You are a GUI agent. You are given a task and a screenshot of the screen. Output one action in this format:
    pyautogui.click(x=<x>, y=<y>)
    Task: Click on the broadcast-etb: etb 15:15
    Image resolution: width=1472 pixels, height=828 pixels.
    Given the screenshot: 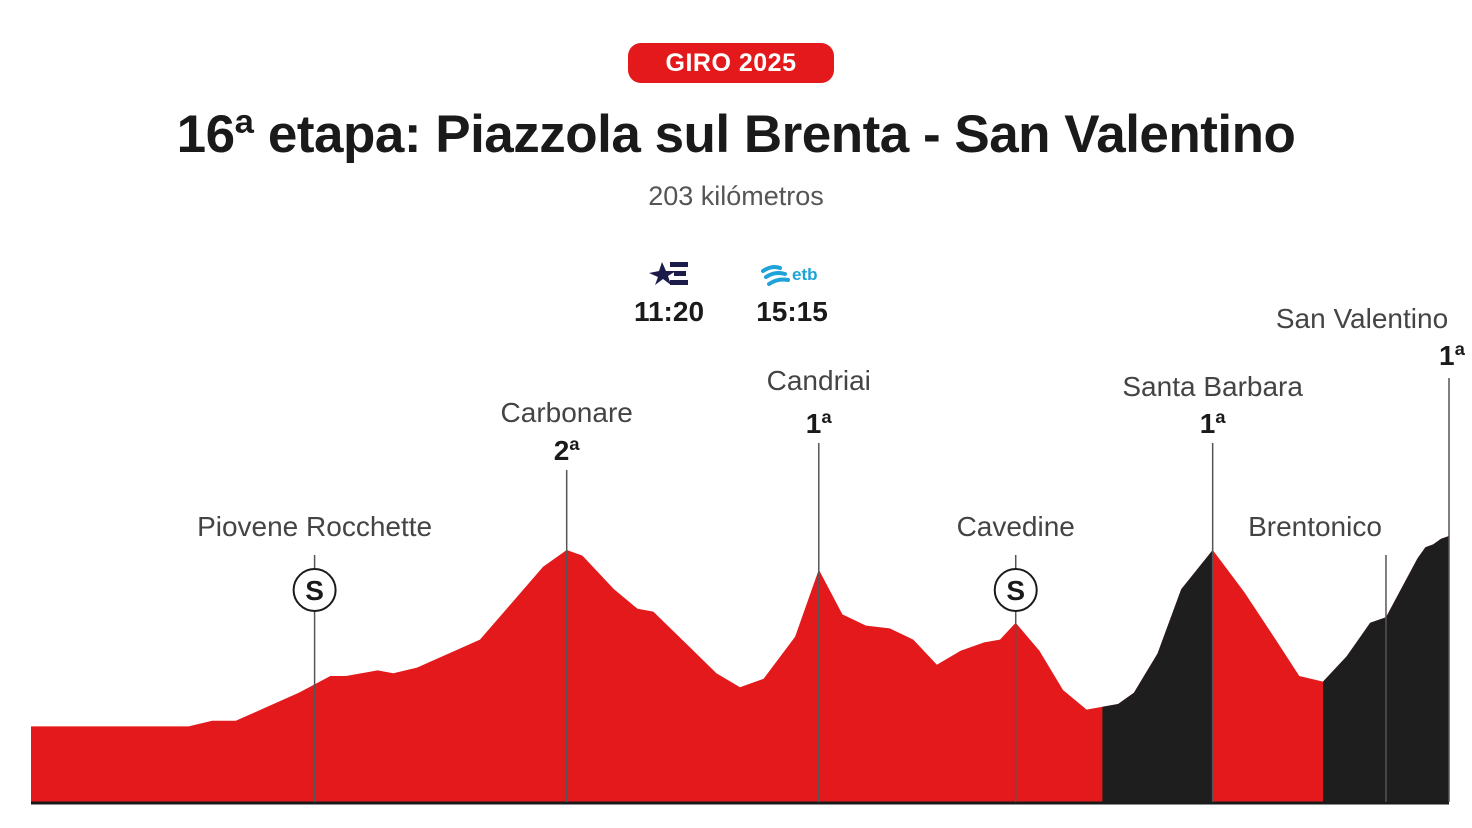 What is the action you would take?
    pyautogui.click(x=792, y=292)
    